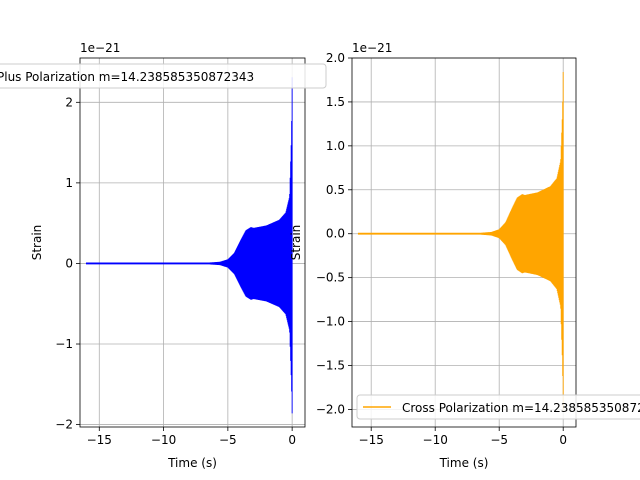  I want to click on cross-y-tick-label: −0.5, so click(330, 278).